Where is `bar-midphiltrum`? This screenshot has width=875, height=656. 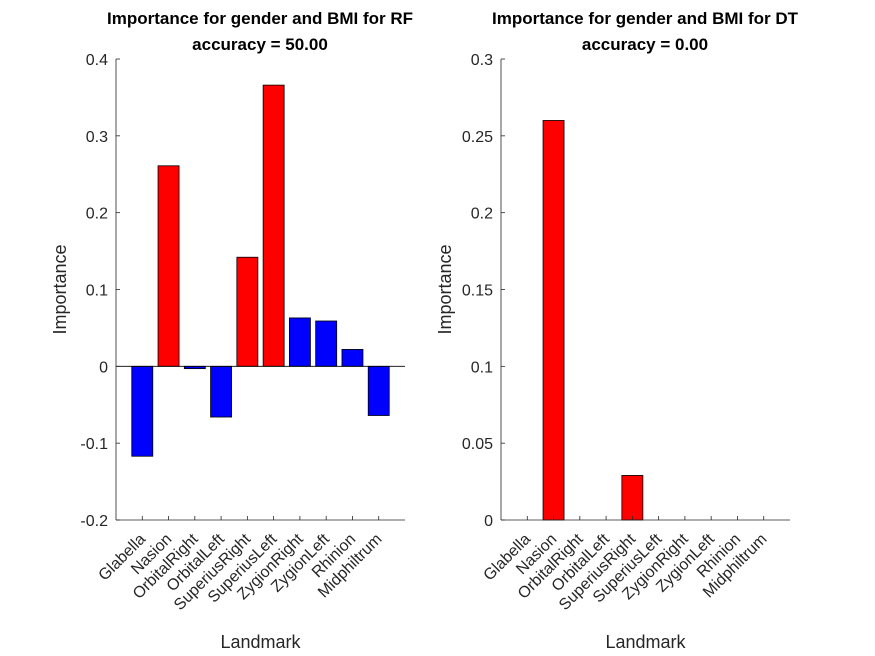
bar-midphiltrum is located at coordinates (378, 390).